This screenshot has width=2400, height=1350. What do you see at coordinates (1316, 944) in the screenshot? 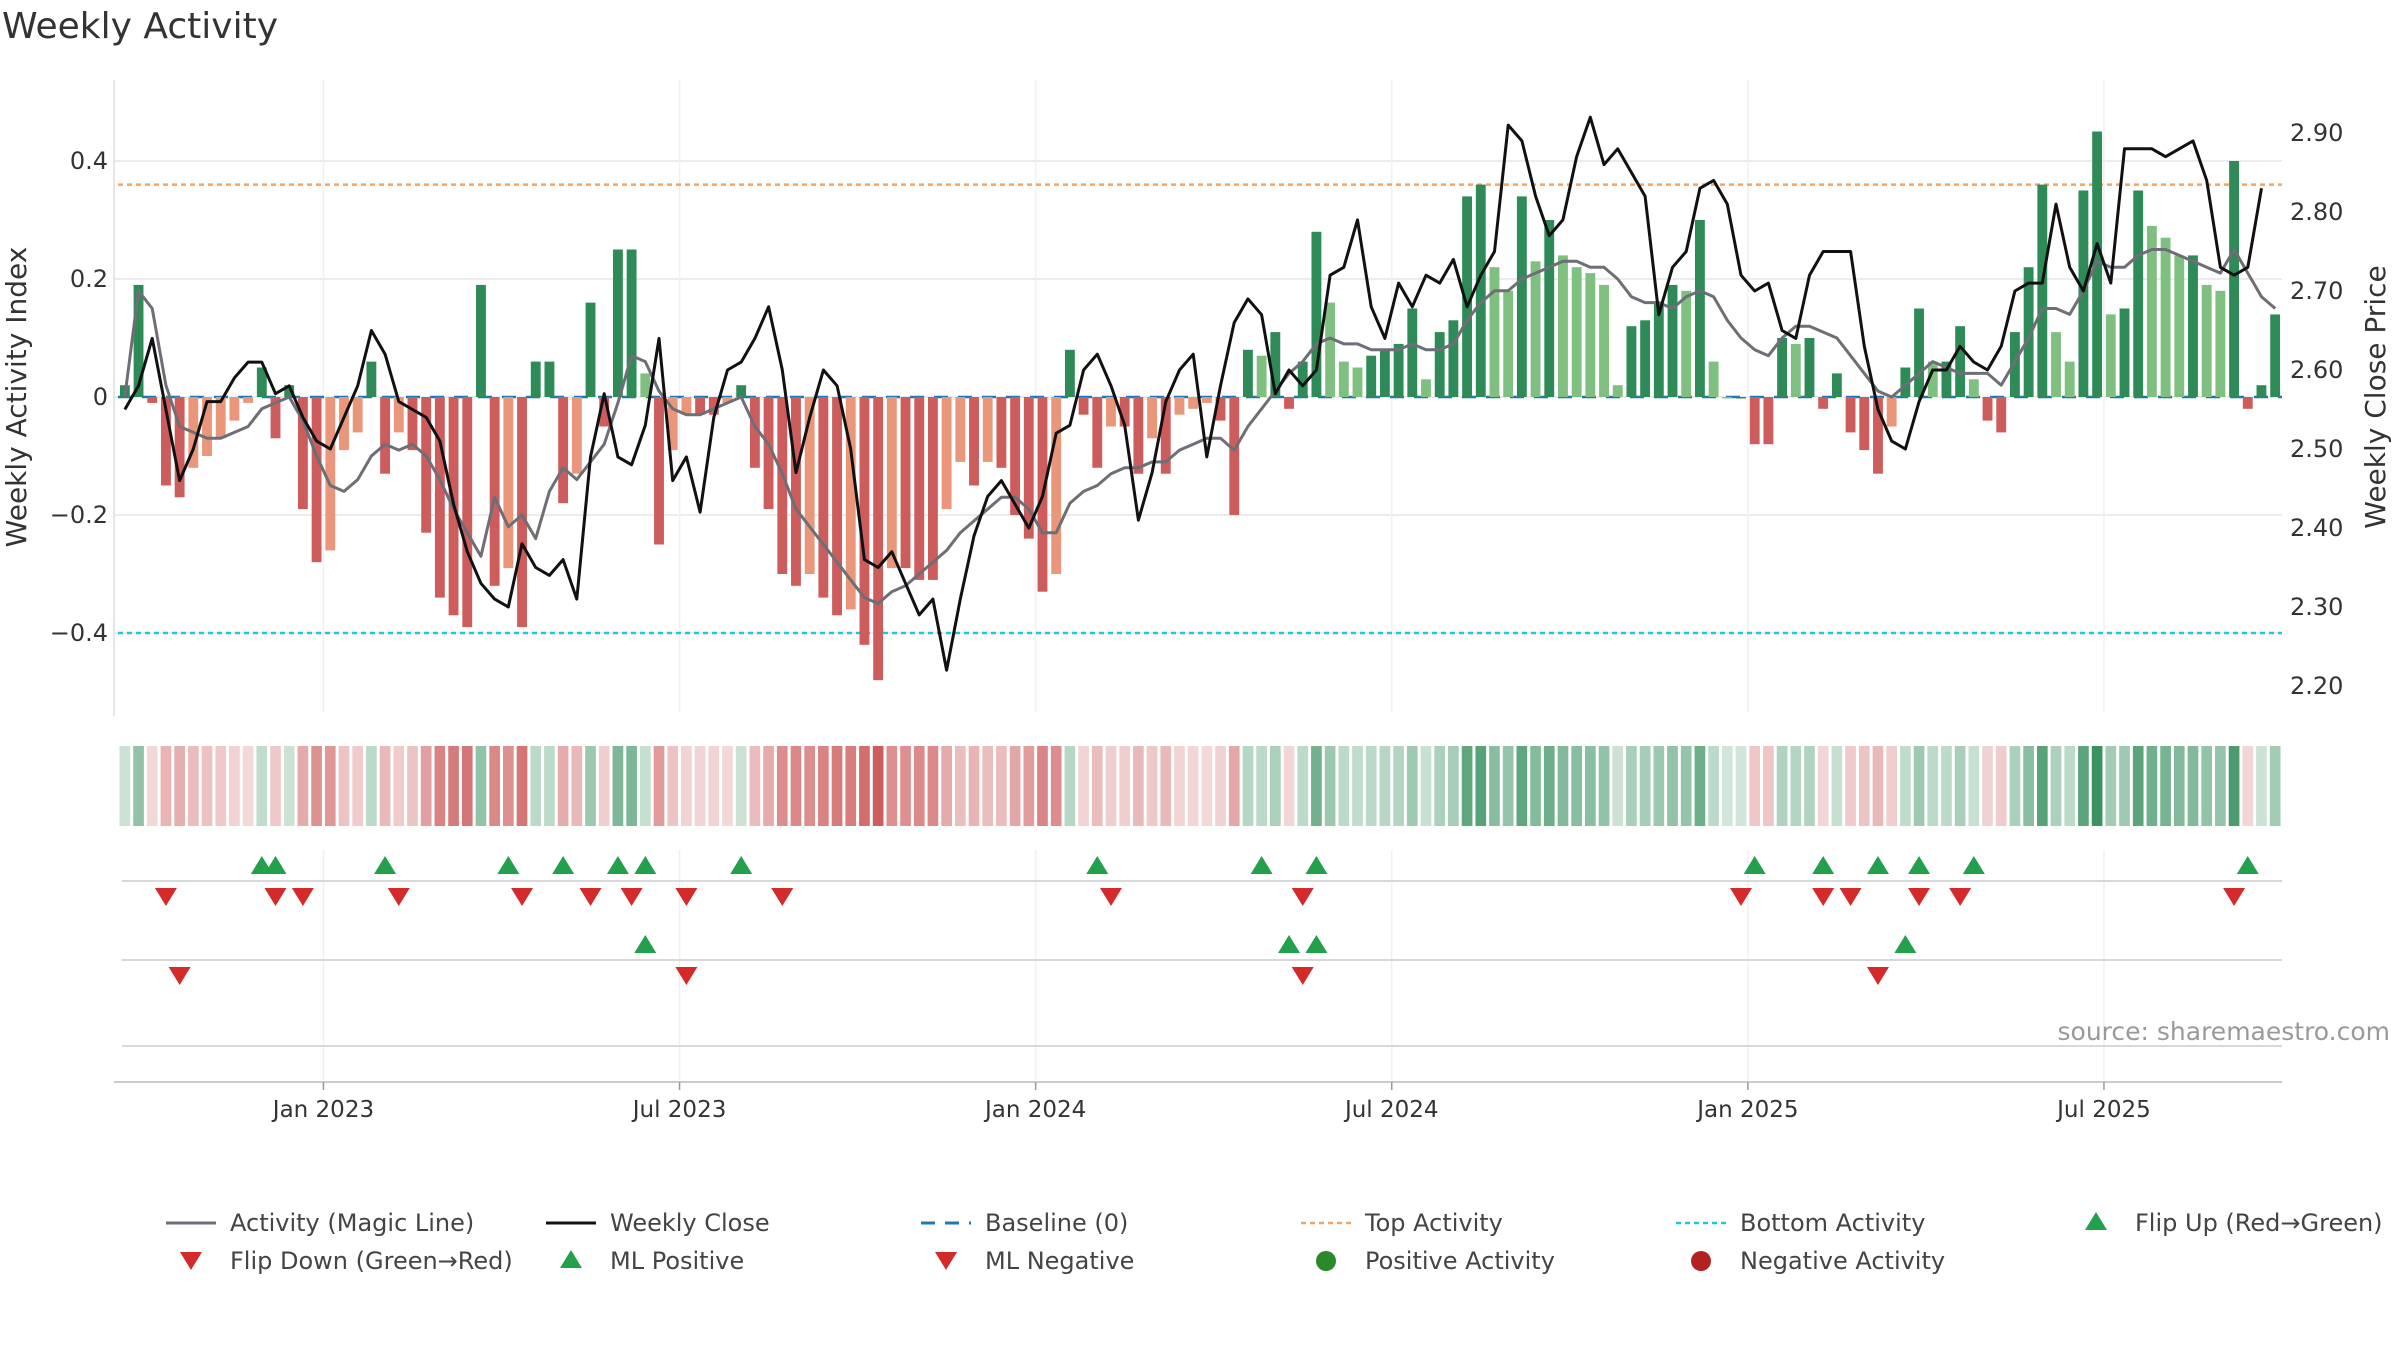
I see `ml-positive-marker` at bounding box center [1316, 944].